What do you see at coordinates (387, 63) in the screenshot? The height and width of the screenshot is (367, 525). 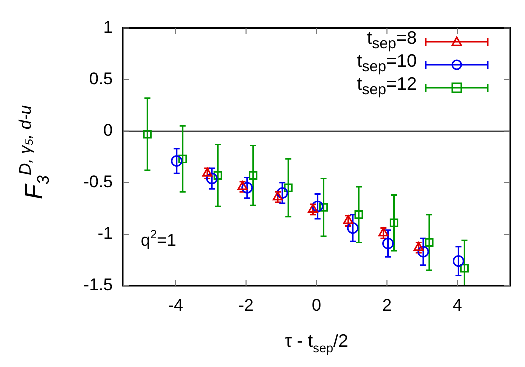 I see `legend-label: t$_{sep}$=10` at bounding box center [387, 63].